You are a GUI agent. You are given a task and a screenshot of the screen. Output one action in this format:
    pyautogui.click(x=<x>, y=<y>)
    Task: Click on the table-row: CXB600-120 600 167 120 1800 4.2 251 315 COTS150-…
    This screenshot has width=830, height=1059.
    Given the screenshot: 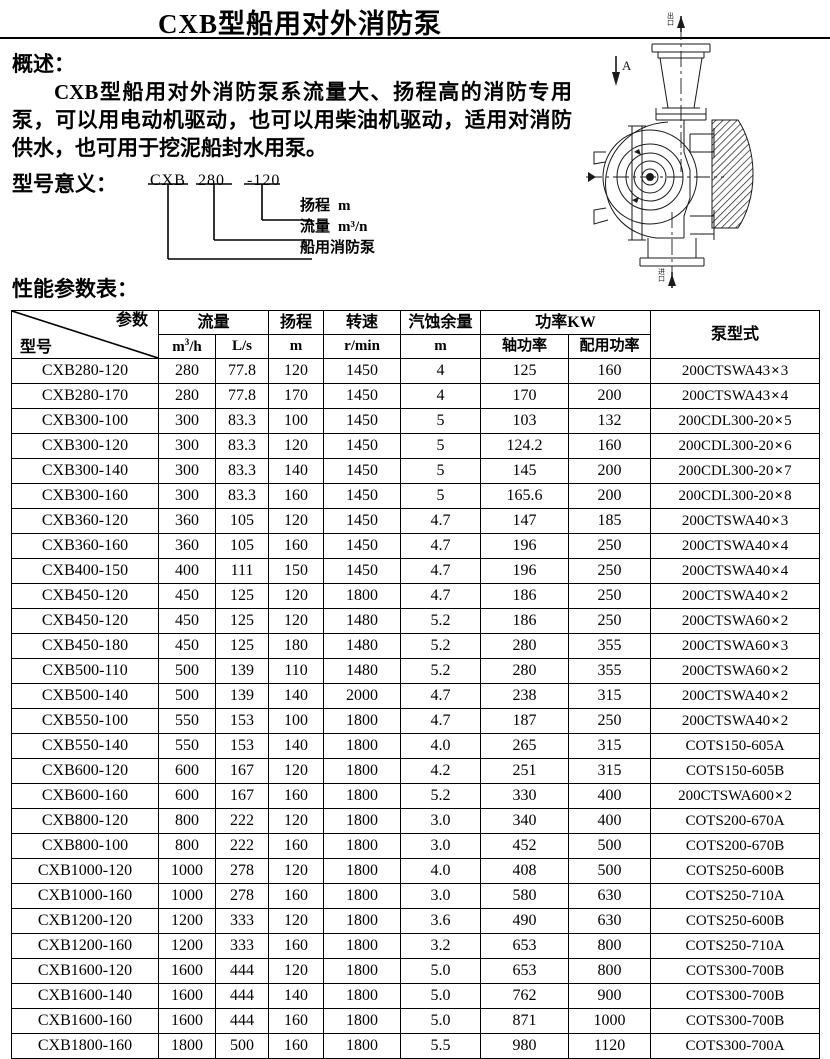 What is the action you would take?
    pyautogui.click(x=416, y=771)
    